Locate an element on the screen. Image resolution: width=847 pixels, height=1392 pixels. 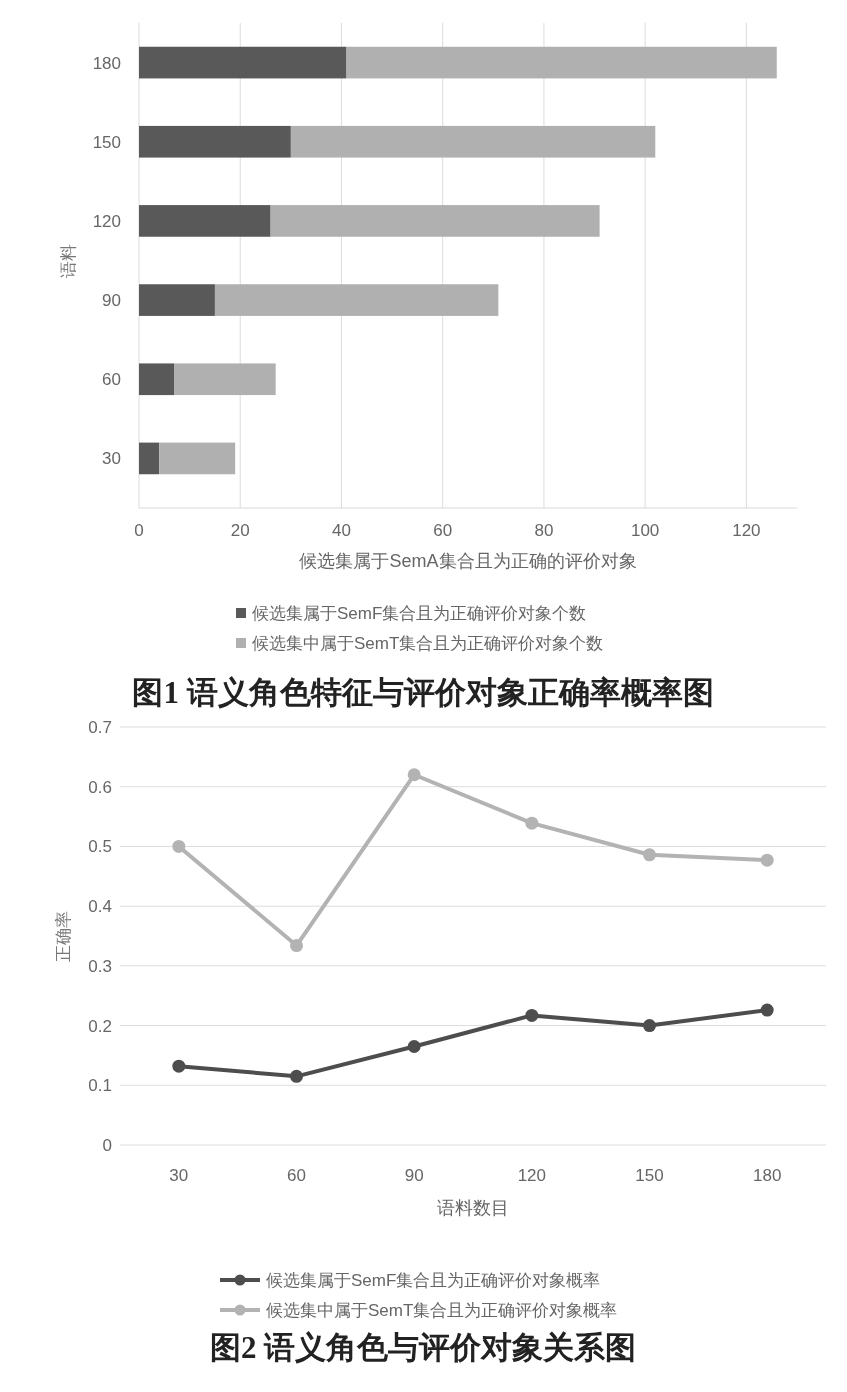
y-tick-label: 90 is located at coordinates (111, 301).